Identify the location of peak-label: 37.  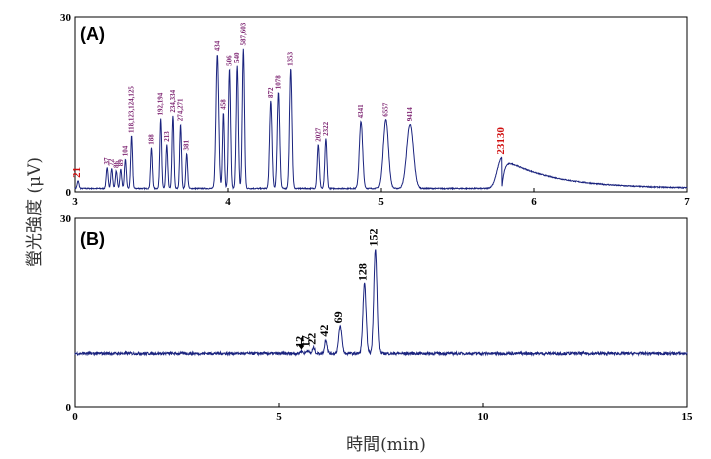
(107, 161).